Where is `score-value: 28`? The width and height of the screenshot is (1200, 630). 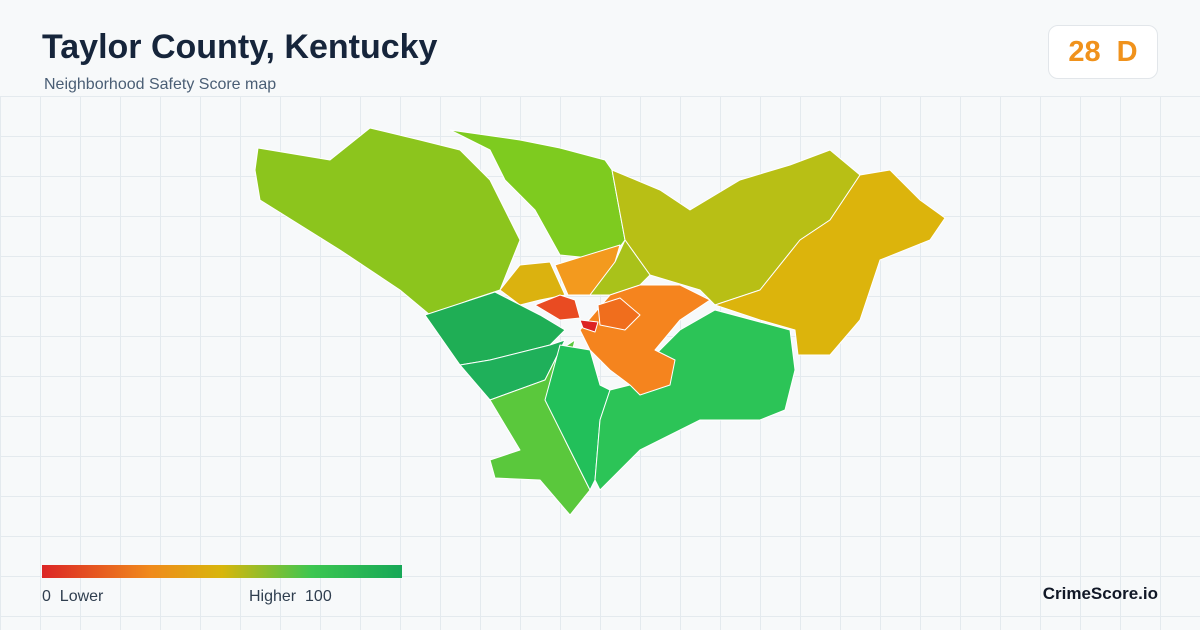
score-value: 28 is located at coordinates (1084, 51).